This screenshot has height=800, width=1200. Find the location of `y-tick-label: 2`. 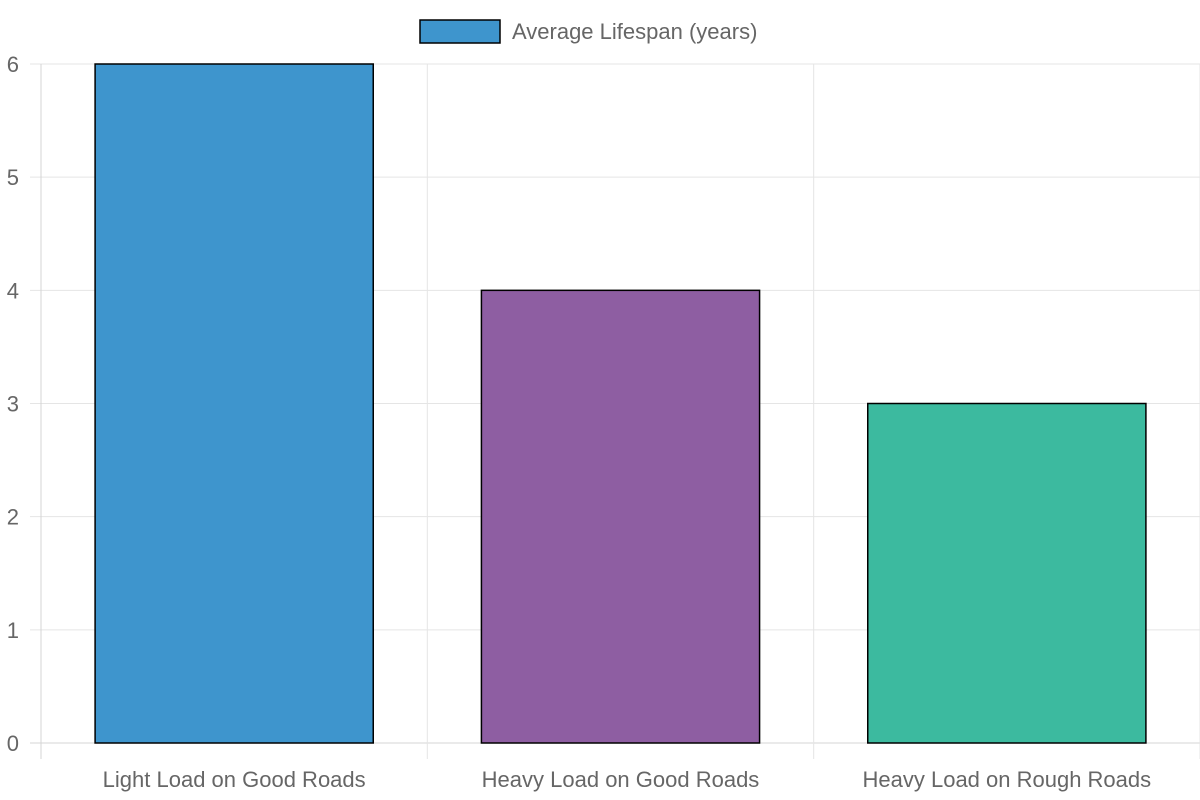

y-tick-label: 2 is located at coordinates (13, 517).